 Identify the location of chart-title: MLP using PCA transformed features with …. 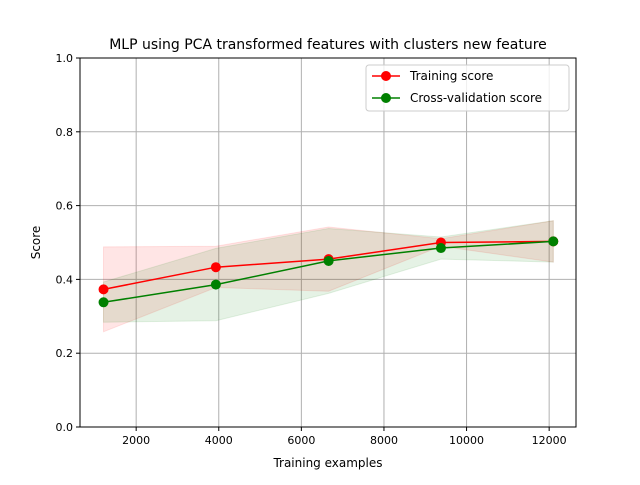
(328, 45).